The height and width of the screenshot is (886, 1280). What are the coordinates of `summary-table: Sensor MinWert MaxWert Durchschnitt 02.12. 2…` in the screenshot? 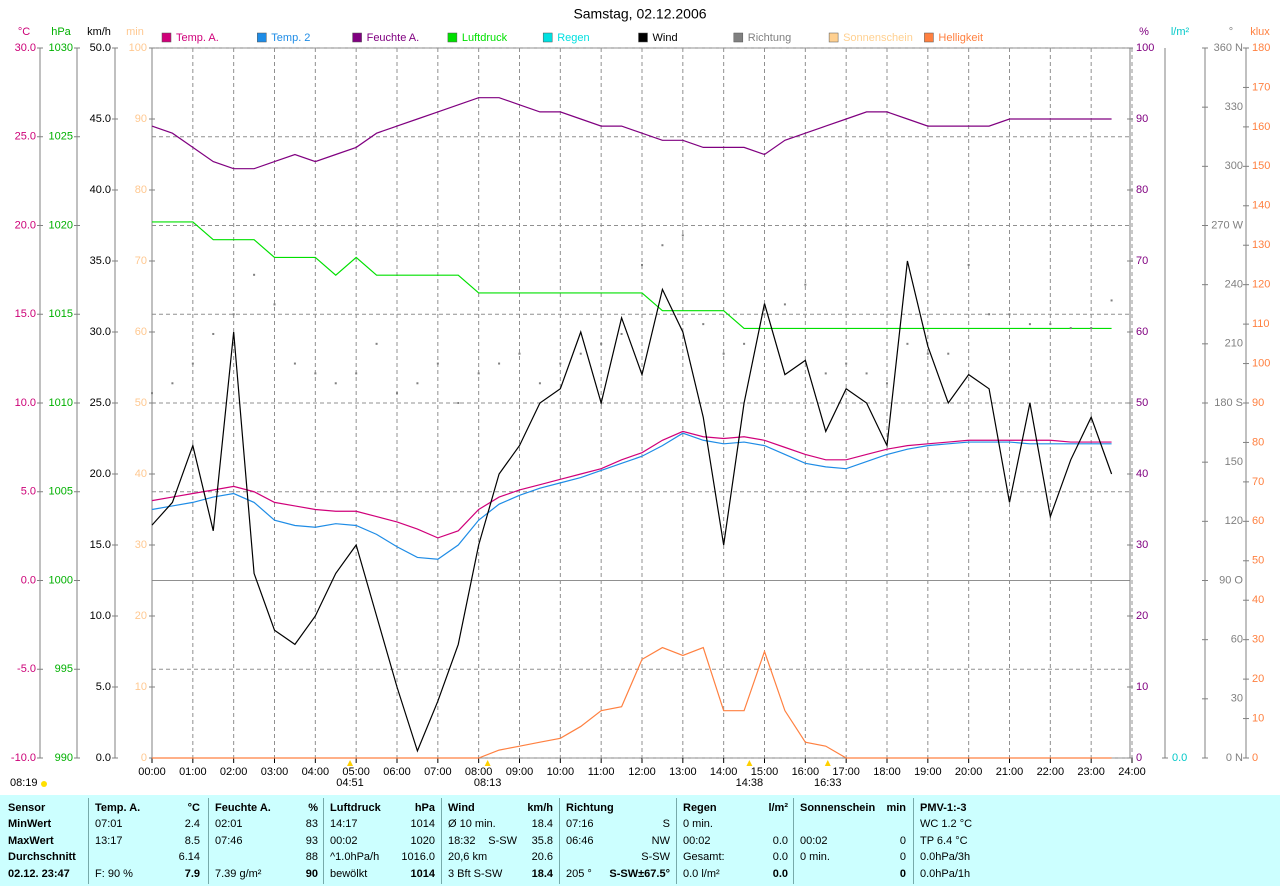 It's located at (640, 840).